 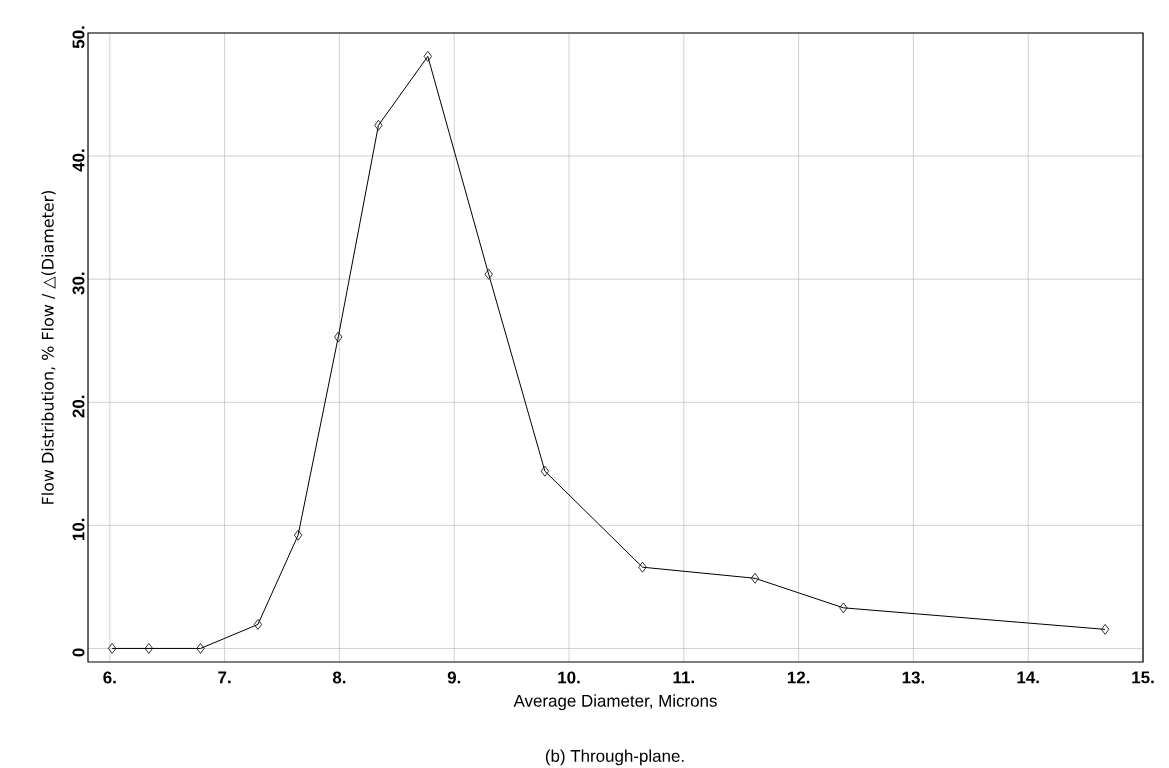 I want to click on x-tick-label: 11., so click(x=683, y=677).